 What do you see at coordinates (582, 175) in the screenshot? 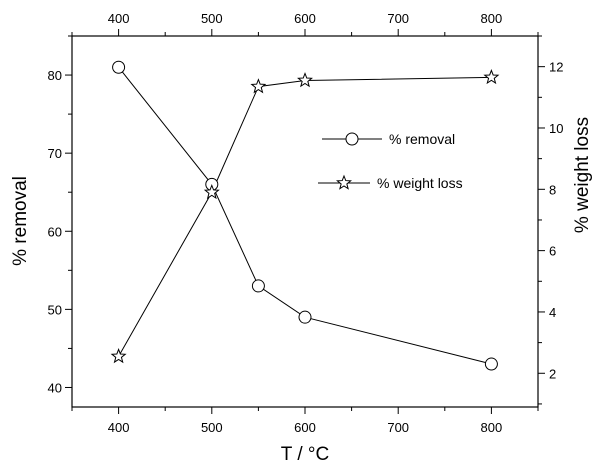
I see `y-right-axis-label: % weight loss` at bounding box center [582, 175].